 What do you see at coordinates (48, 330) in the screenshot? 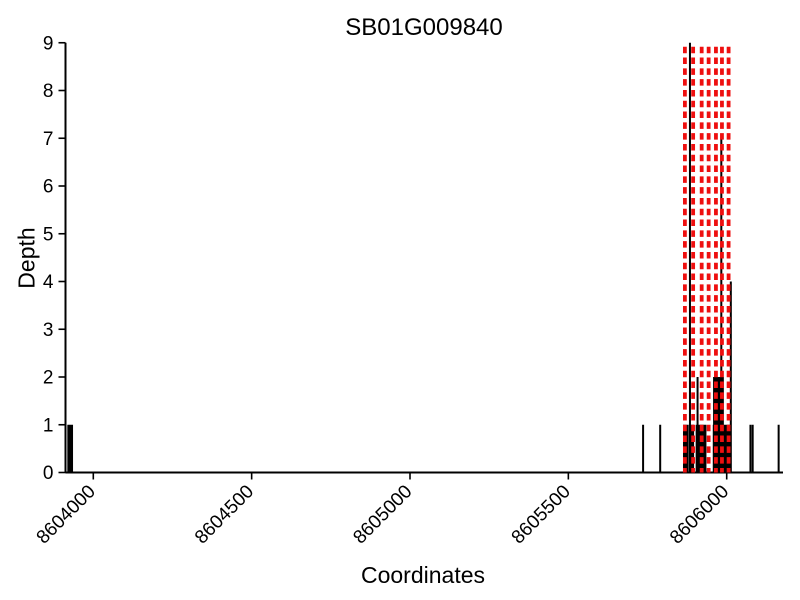
I see `y-tick-label: 3` at bounding box center [48, 330].